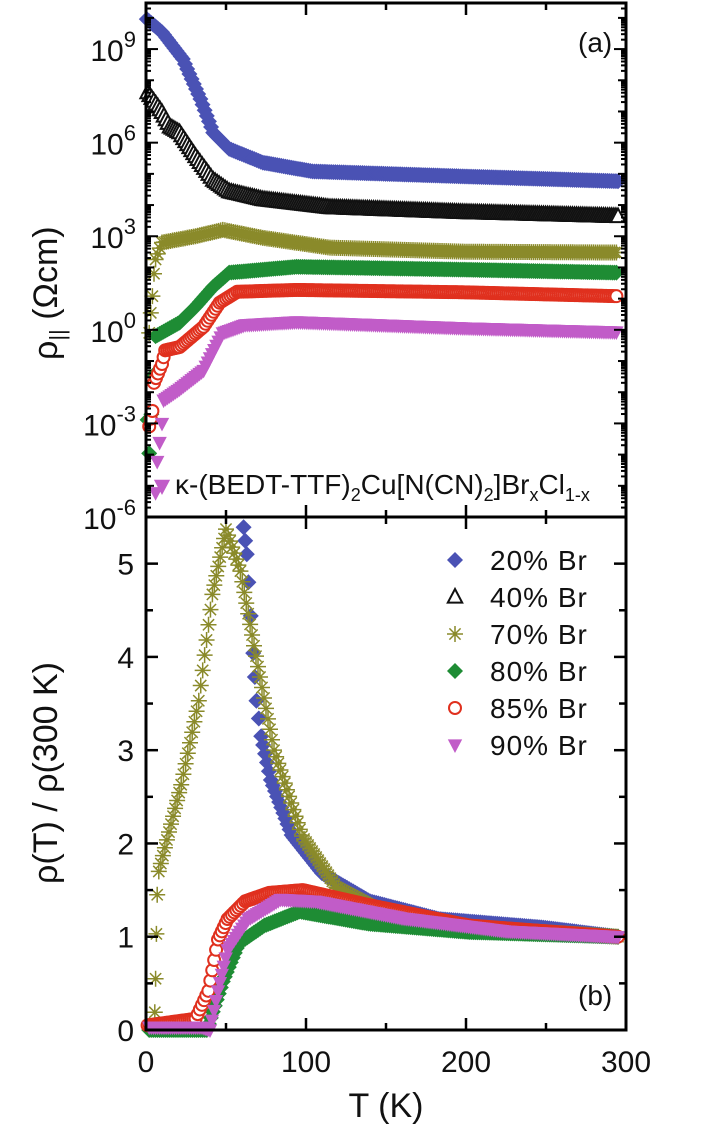 This screenshot has width=713, height=1144. I want to click on y-tick-label-a: 10⁰, so click(113, 328).